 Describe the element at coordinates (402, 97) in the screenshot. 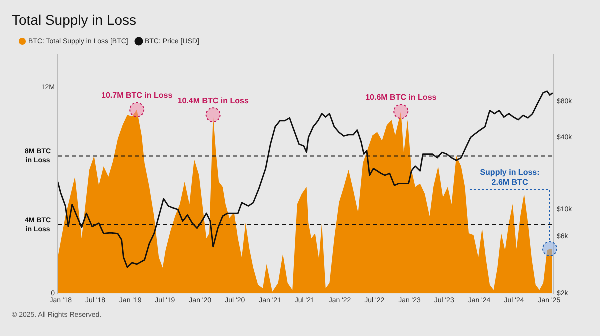

I see `annotation: 10.6M BTC in Loss` at that location.